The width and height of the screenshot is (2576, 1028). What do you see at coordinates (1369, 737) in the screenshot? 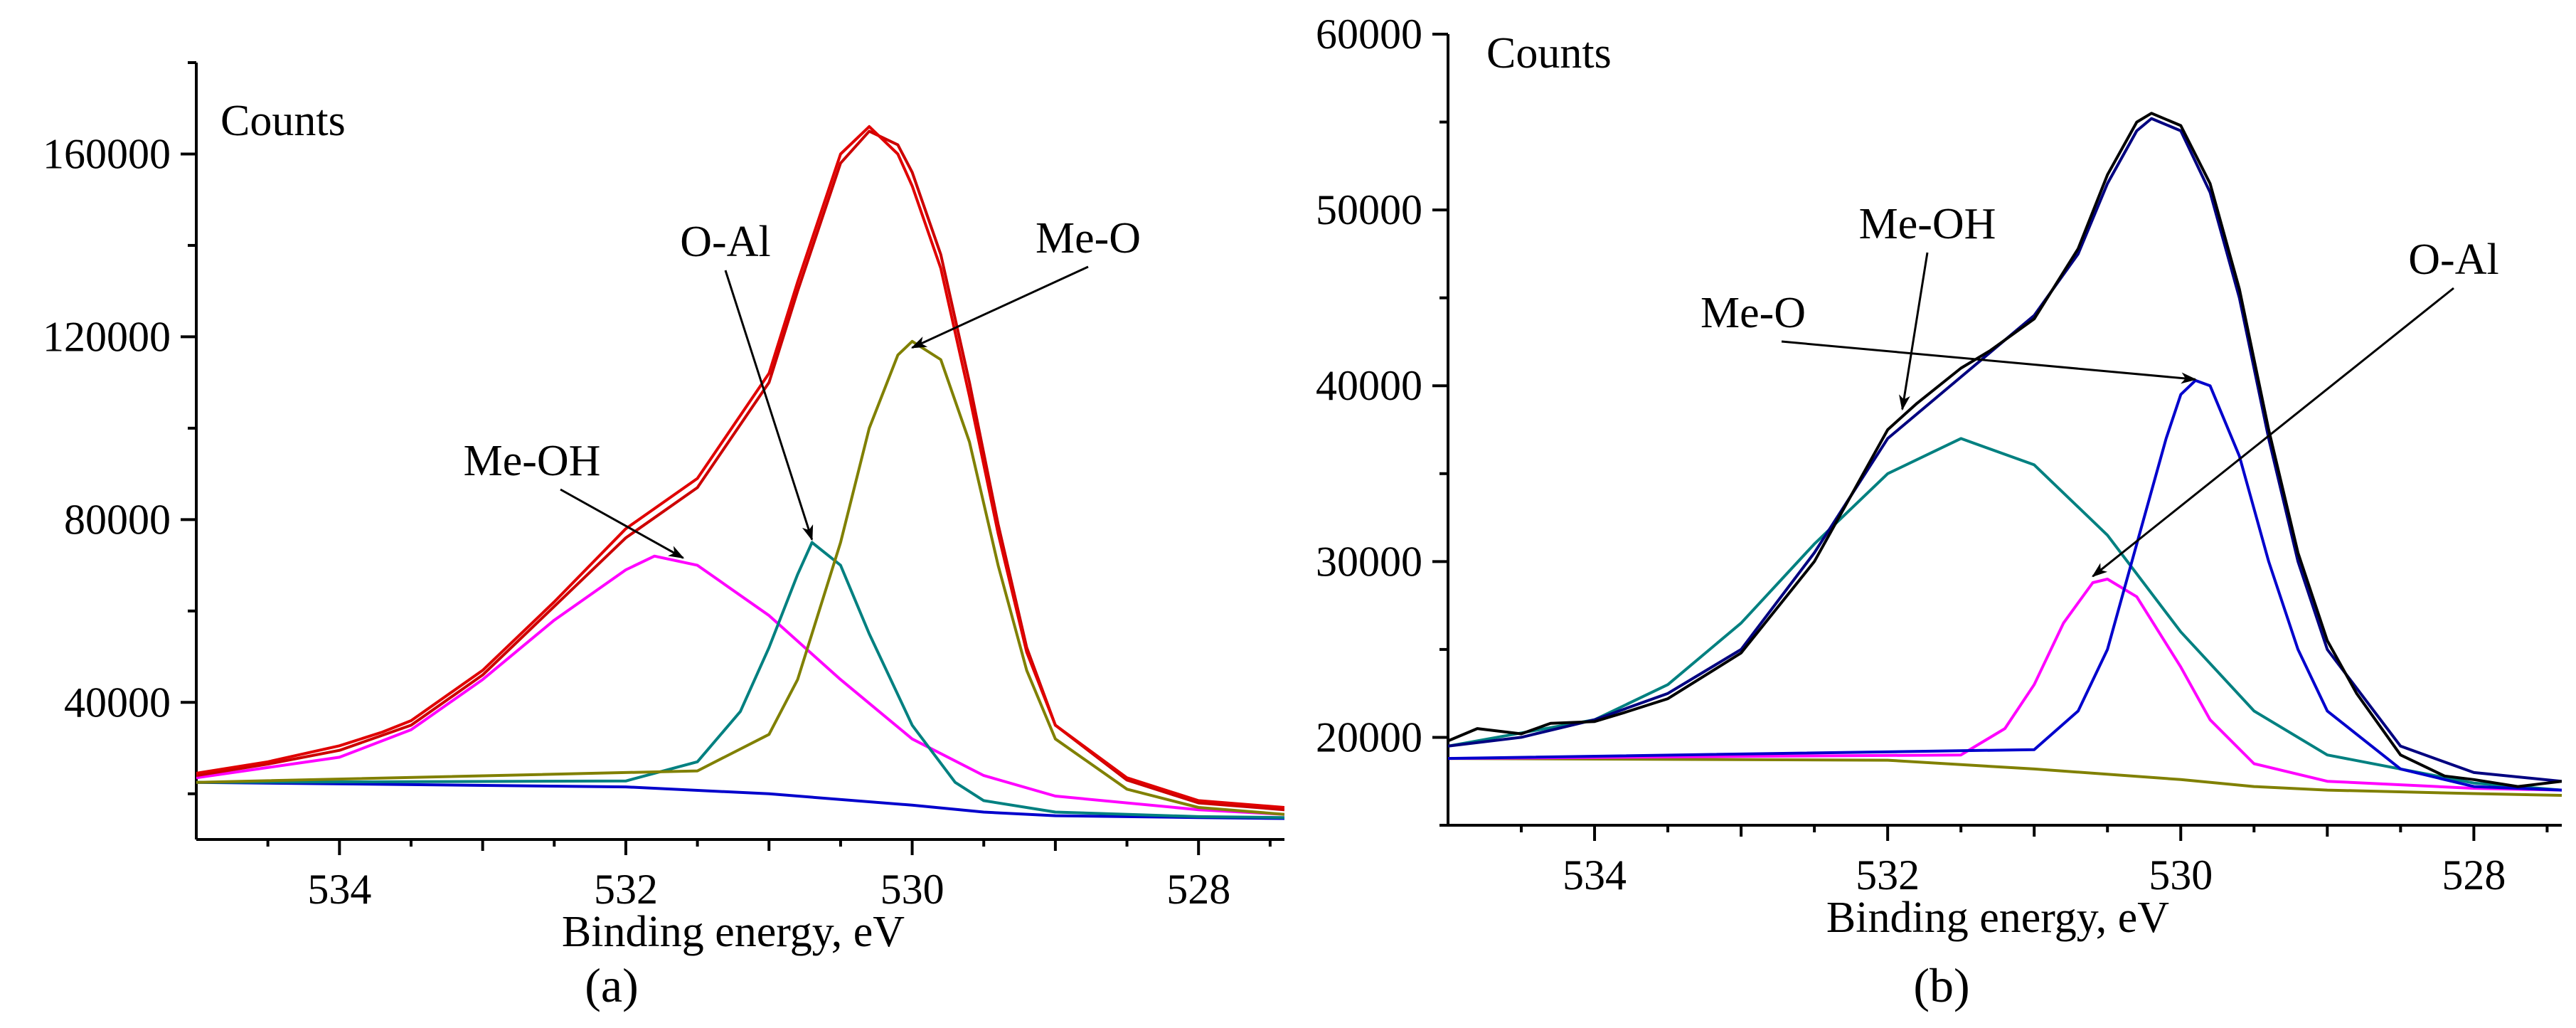
I see `y-tick-label: 20000` at bounding box center [1369, 737].